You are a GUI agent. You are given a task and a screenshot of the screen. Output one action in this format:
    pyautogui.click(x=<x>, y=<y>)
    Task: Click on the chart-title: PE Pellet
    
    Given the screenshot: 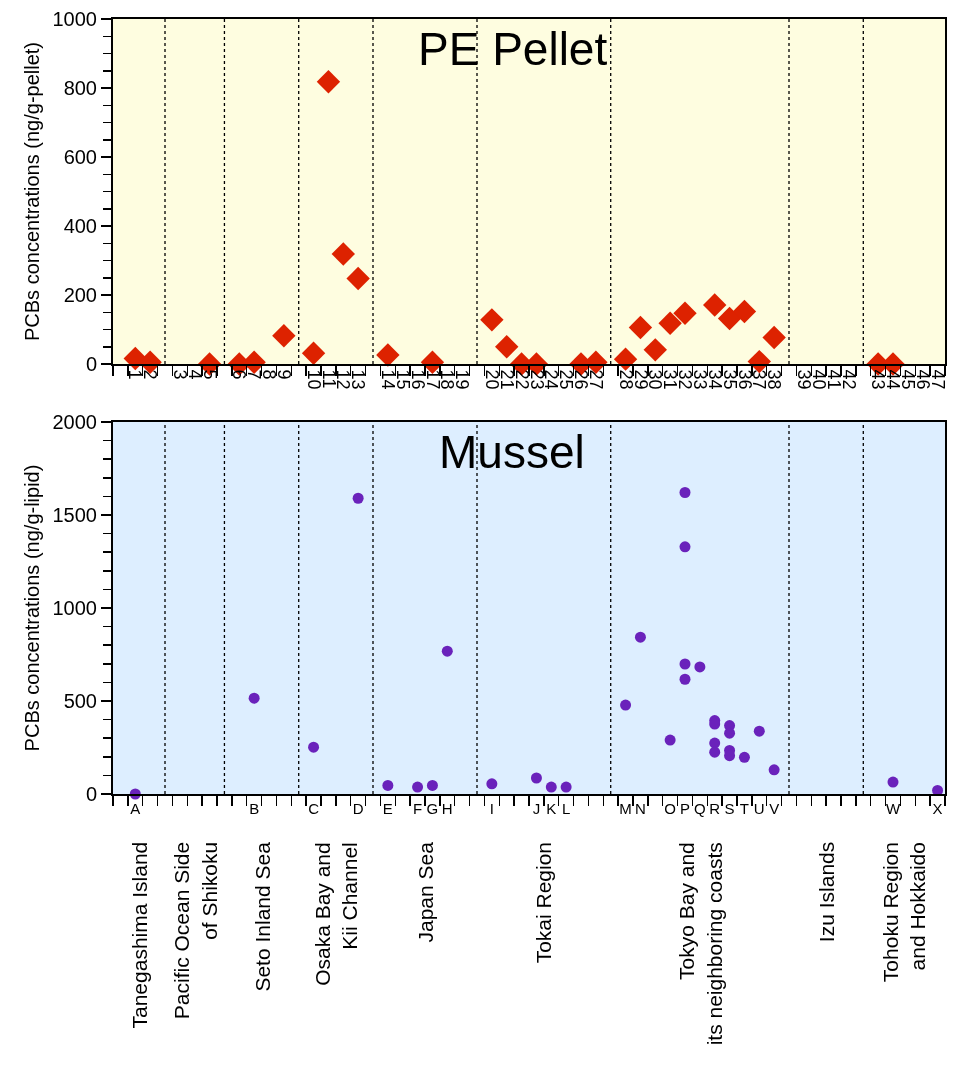 What is the action you would take?
    pyautogui.click(x=513, y=49)
    